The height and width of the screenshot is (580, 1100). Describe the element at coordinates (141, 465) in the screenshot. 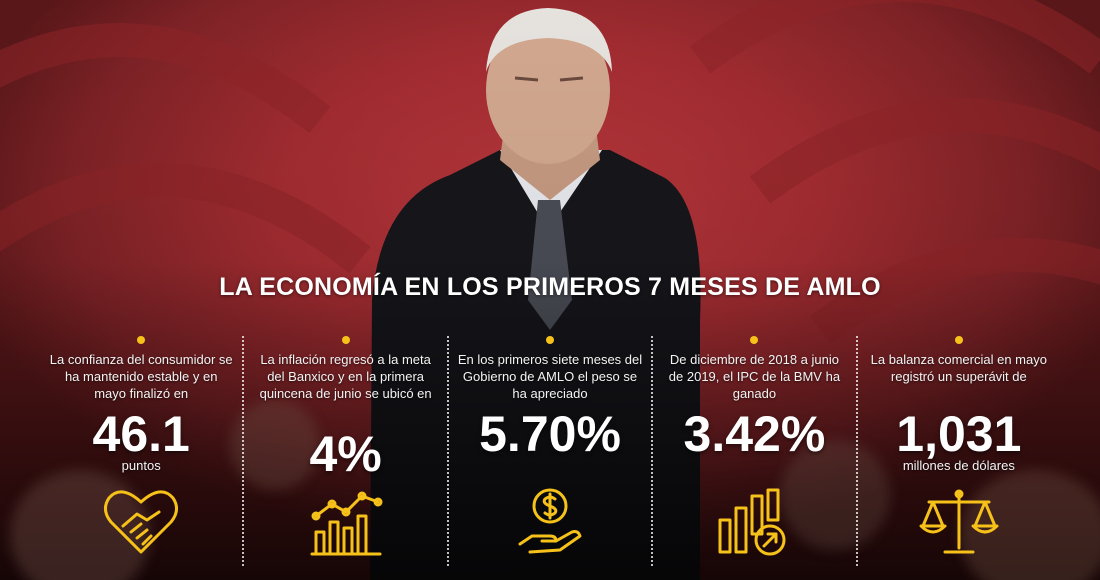

I see `stat-unit: puntos` at that location.